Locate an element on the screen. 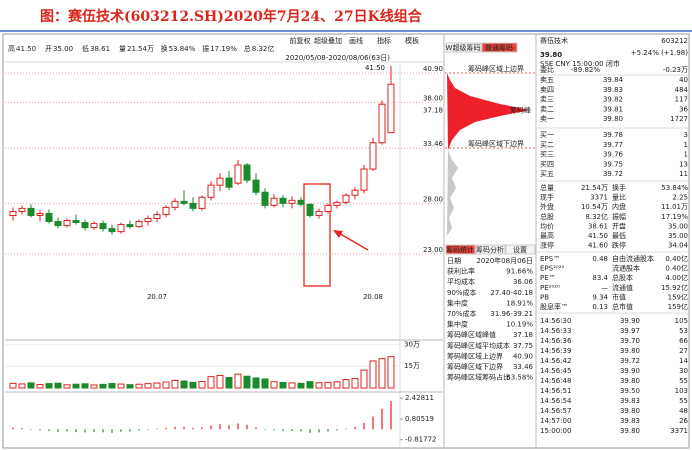  chip-label: 筹码峰区域下边界 is located at coordinates (496, 143).